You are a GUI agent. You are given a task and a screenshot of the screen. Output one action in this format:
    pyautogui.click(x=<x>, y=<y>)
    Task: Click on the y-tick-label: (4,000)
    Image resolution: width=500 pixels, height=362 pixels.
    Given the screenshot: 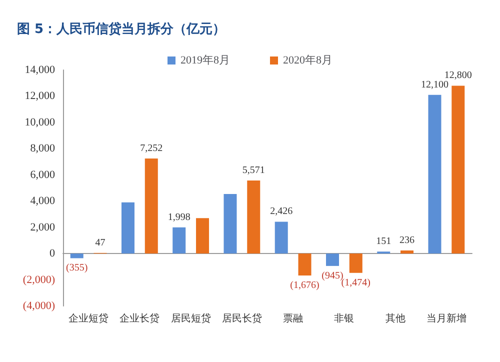 What is the action you would take?
    pyautogui.click(x=39, y=306)
    